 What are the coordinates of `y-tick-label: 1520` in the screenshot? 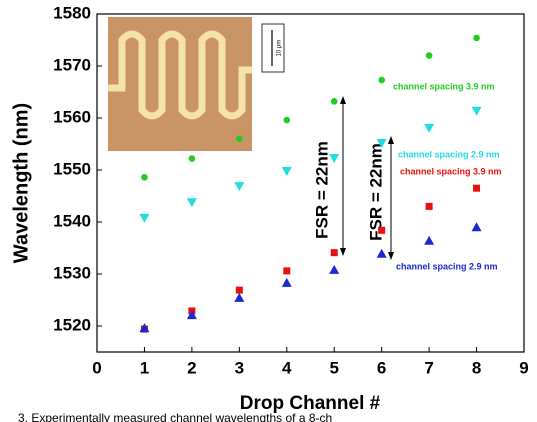 It's located at (72, 324).